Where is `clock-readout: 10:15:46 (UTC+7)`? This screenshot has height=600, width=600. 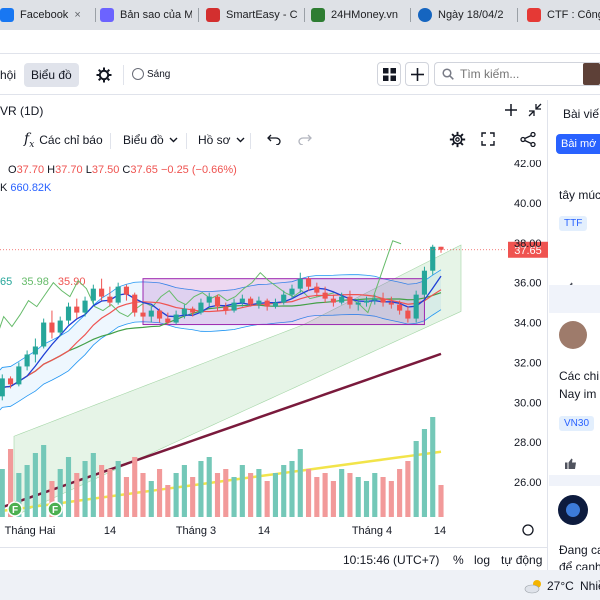
clock-readout: 10:15:46 (UTC+7) is located at coordinates (391, 560).